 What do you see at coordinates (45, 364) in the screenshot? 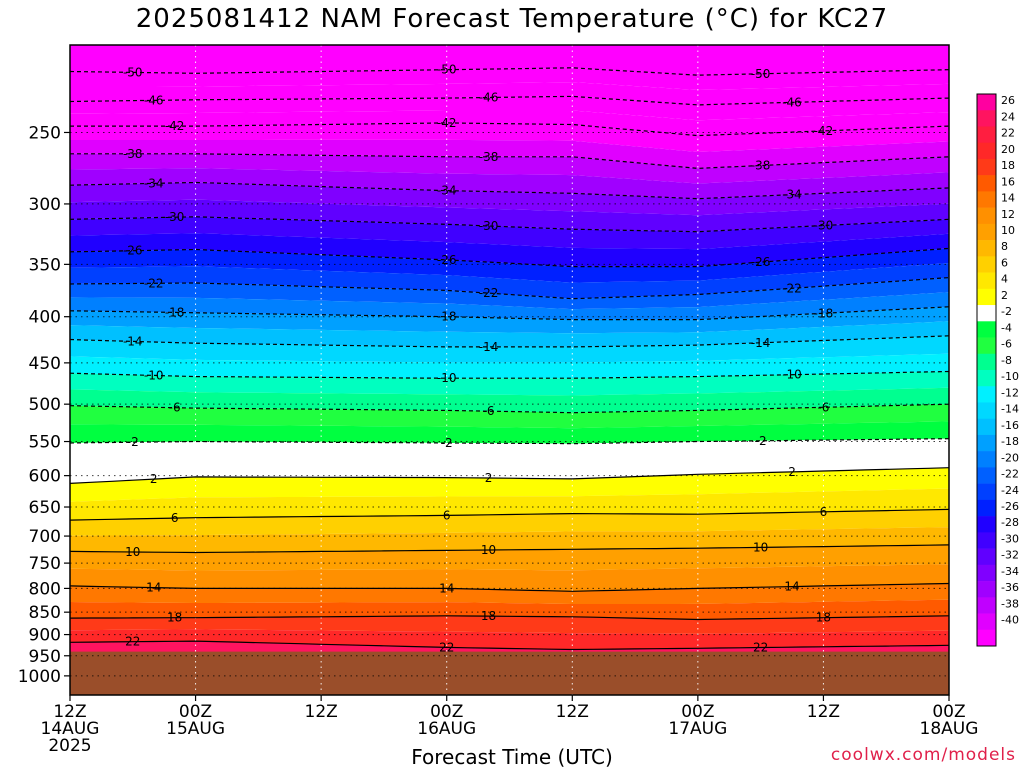
I see `y-tick-label: 450` at bounding box center [45, 364].